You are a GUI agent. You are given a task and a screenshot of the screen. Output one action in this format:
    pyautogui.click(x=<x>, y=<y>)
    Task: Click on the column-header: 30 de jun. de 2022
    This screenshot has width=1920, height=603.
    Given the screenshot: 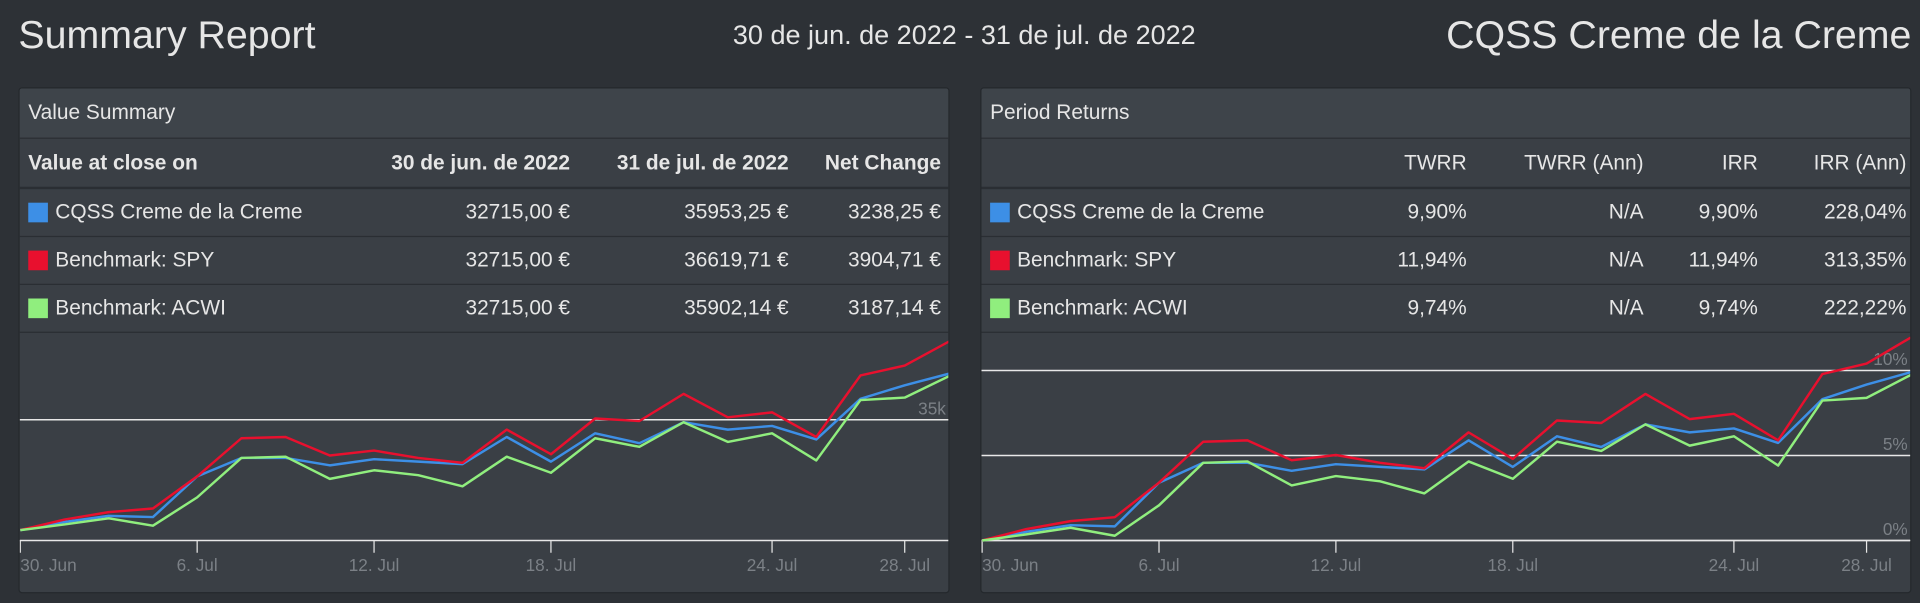 What is the action you would take?
    pyautogui.click(x=480, y=163)
    